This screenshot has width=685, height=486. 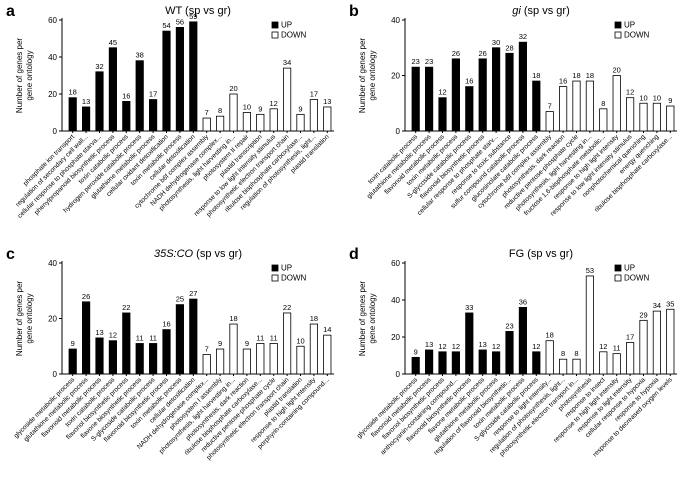 I want to click on y-tick-label: 60, so click(x=395, y=263).